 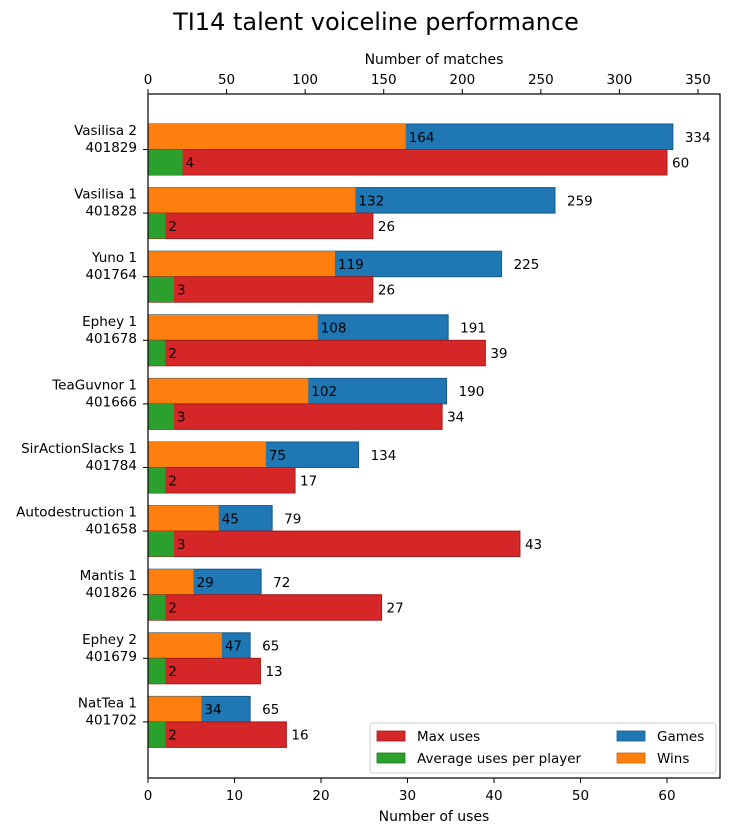 What do you see at coordinates (698, 80) in the screenshot?
I see `top-axis-tick-label: 350` at bounding box center [698, 80].